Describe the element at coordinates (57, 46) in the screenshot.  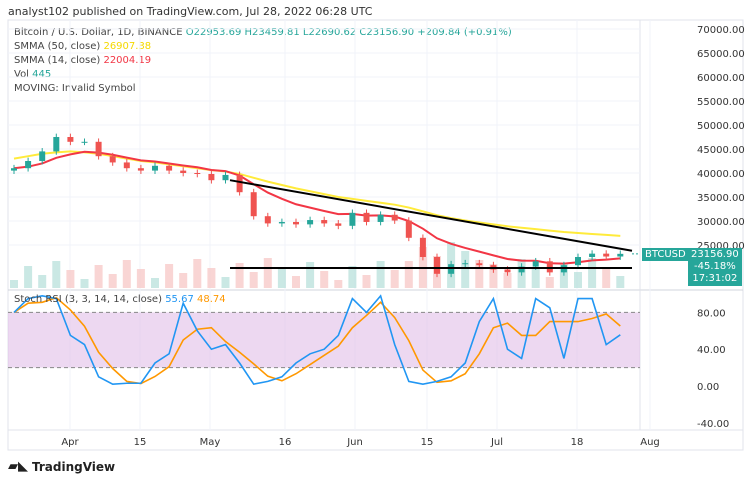
I see `smma50-label: SMMA (50, close)` at that location.